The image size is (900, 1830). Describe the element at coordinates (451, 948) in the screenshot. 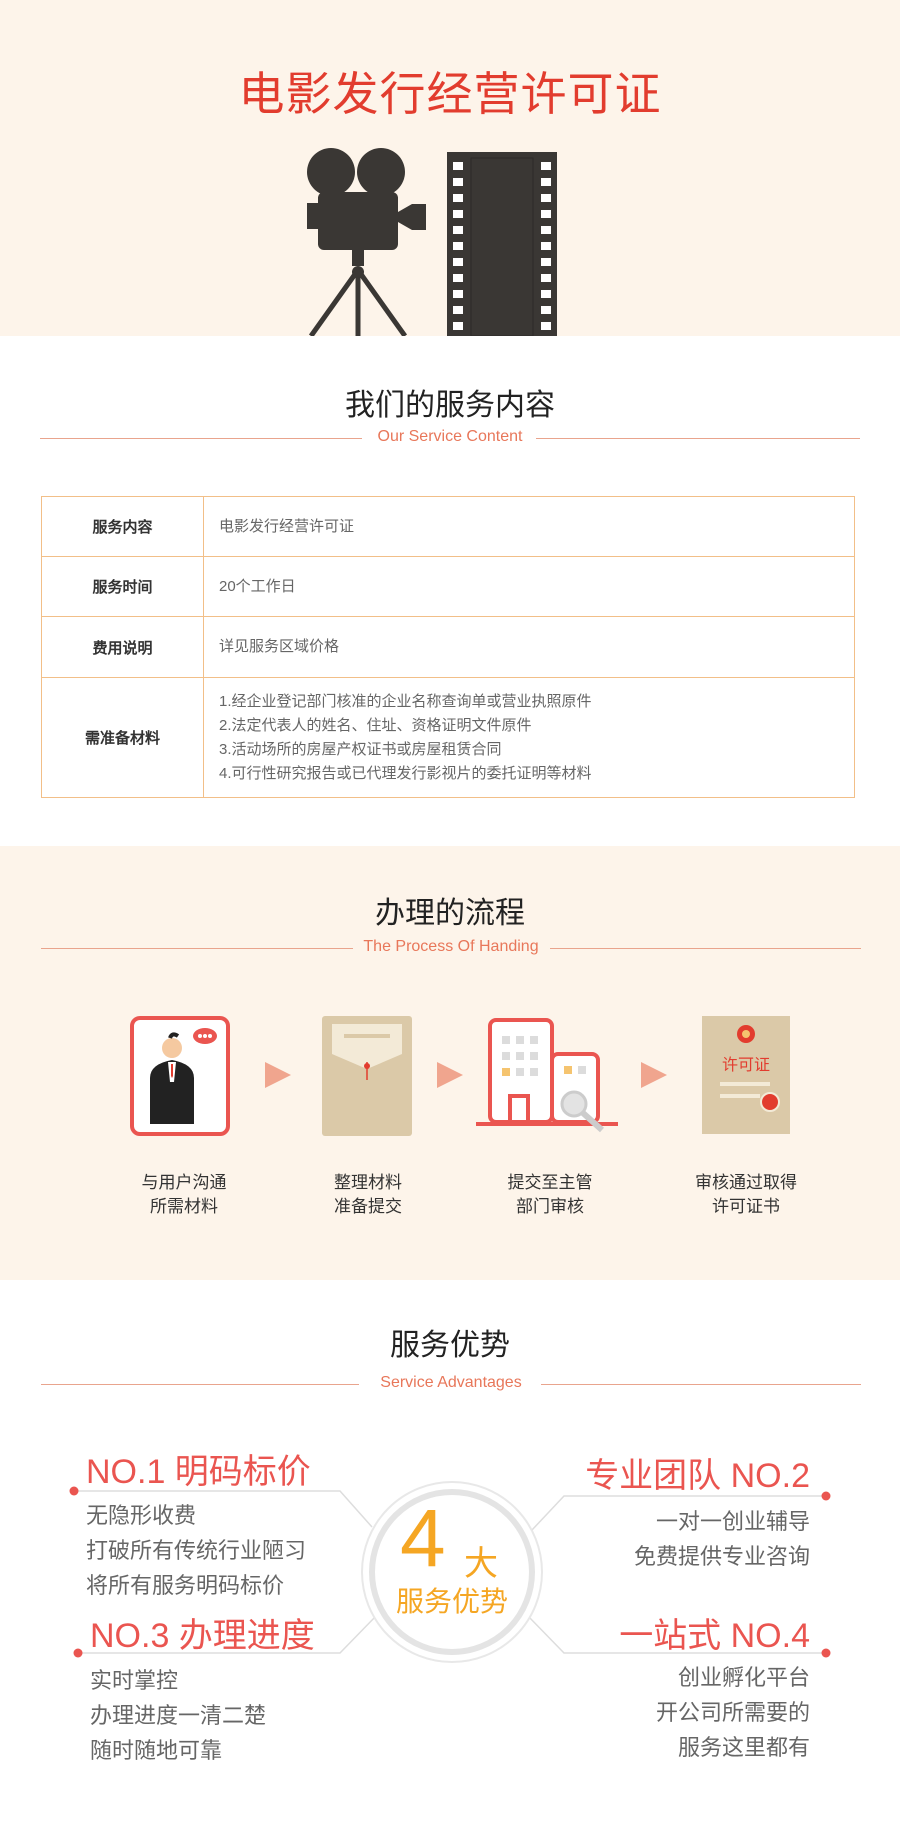

I see `section-subtitle: The Process Of Handing` at that location.